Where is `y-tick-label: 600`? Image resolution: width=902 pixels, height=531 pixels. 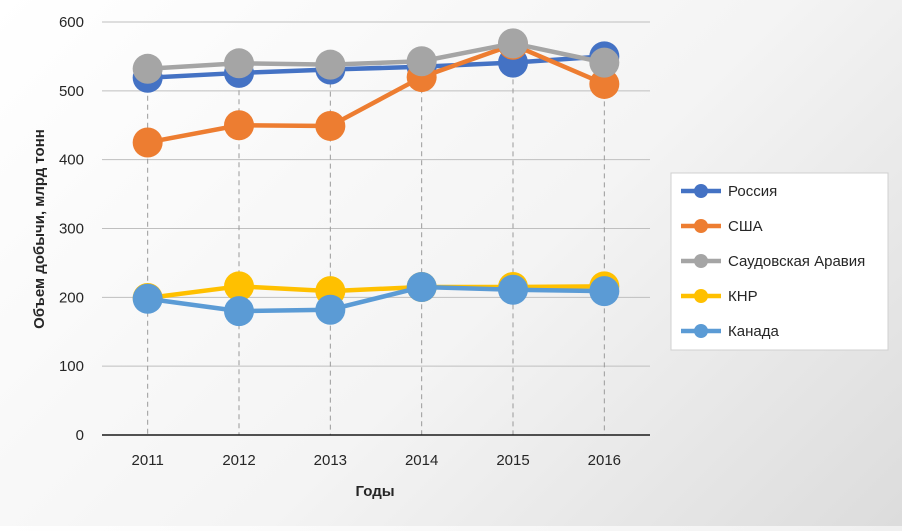
y-tick-label: 600 is located at coordinates (71, 22).